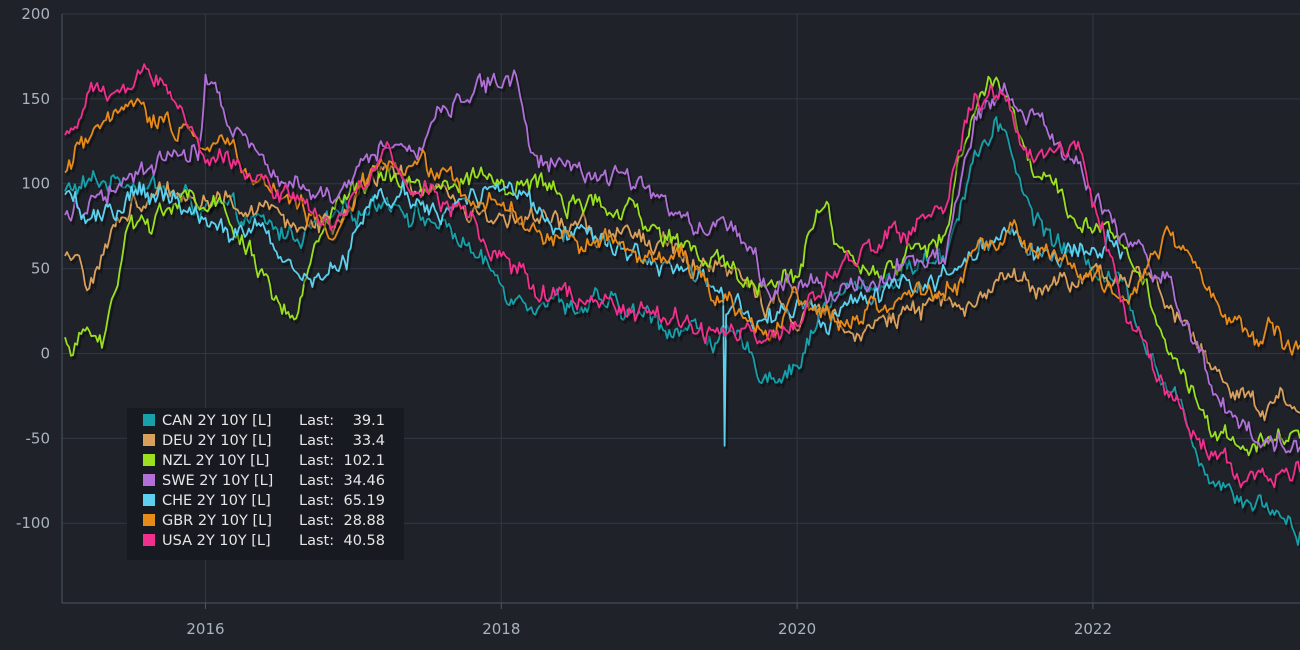  What do you see at coordinates (369, 441) in the screenshot?
I see `legend-last-value: 33.4` at bounding box center [369, 441].